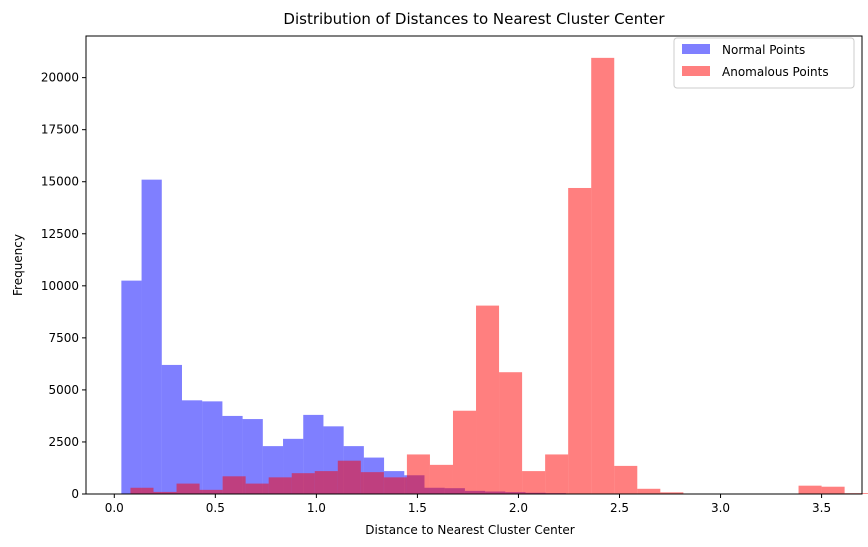 The height and width of the screenshot is (547, 868). I want to click on x-tick-label: 2.0, so click(518, 508).